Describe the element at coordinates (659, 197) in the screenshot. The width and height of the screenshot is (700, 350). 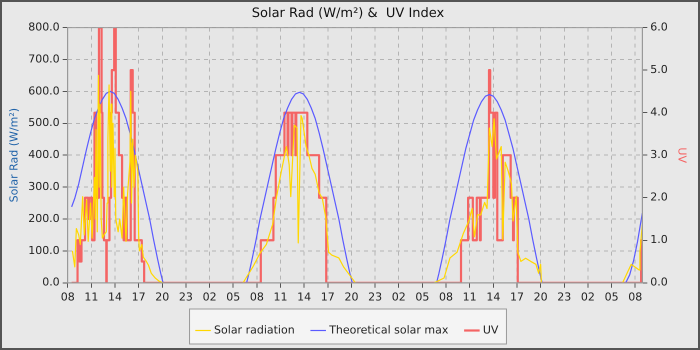
I see `y2-tick-label: 2.0` at that location.